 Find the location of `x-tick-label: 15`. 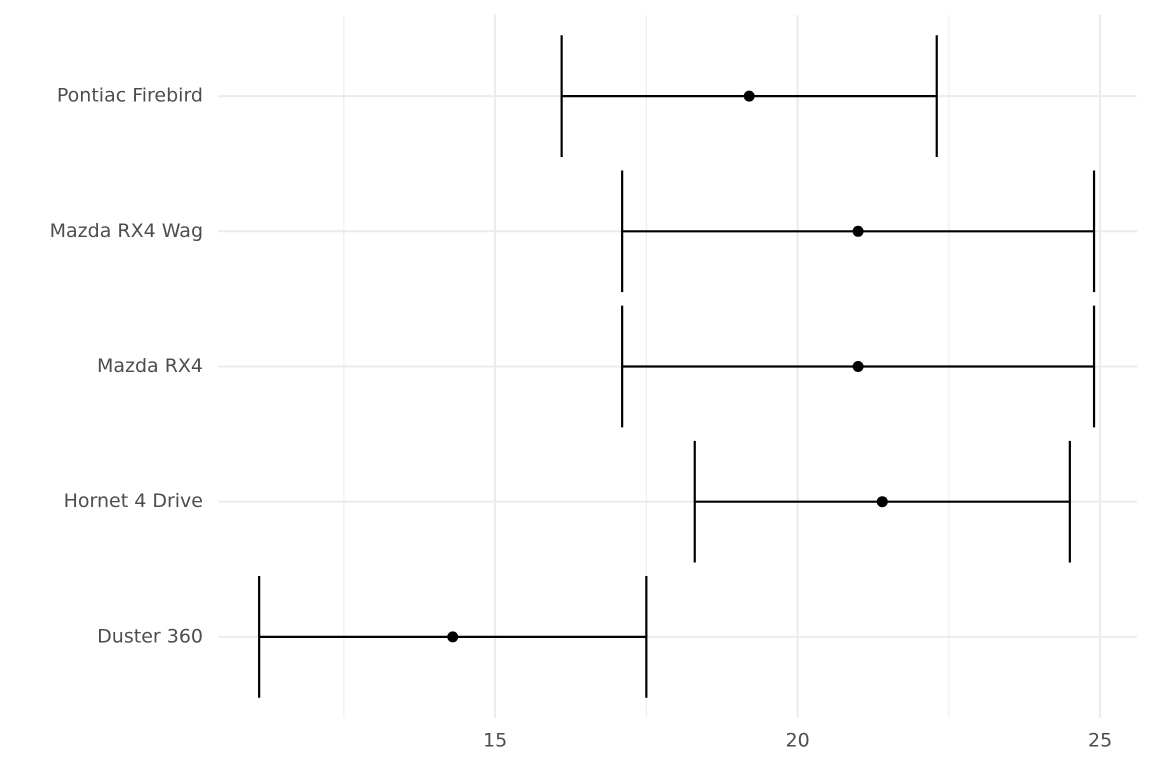

x-tick-label: 15 is located at coordinates (495, 741).